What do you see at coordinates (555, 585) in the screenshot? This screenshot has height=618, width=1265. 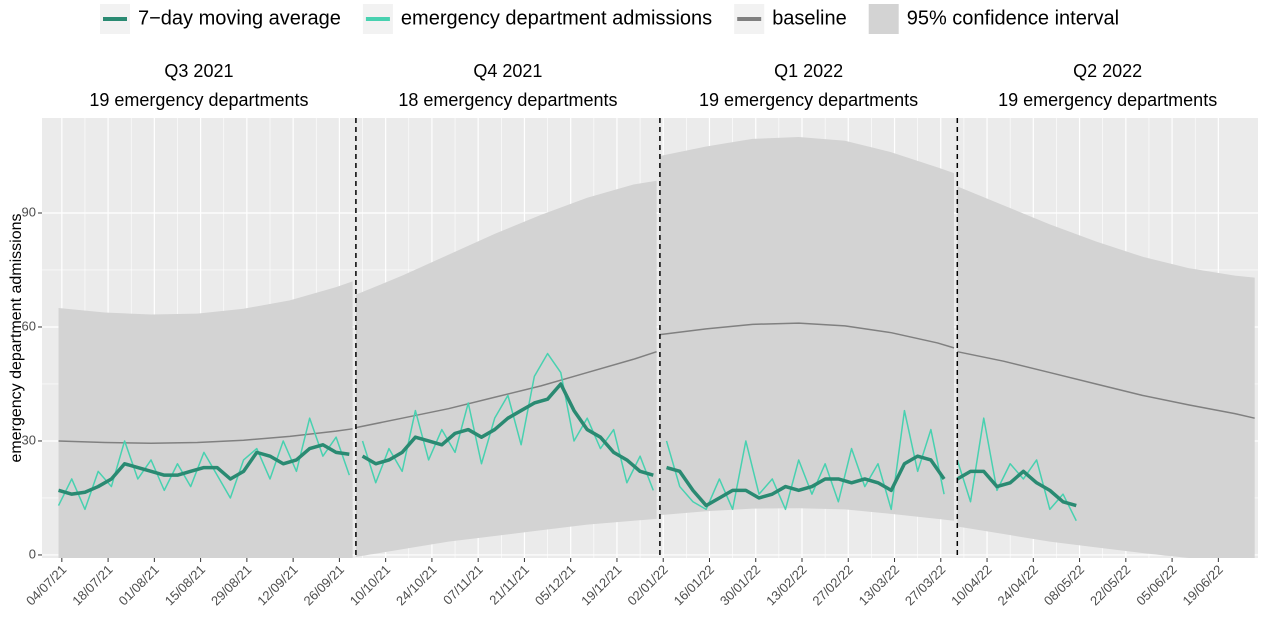 I see `x-tick-label: 05/12/21` at bounding box center [555, 585].